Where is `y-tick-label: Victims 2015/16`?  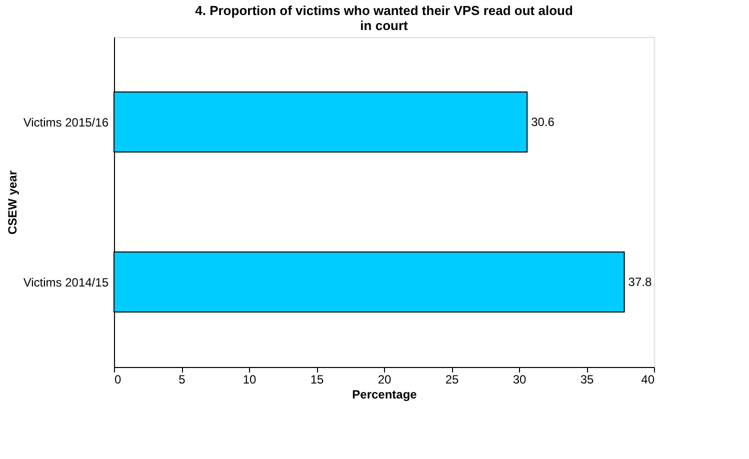
y-tick-label: Victims 2015/16 is located at coordinates (66, 123).